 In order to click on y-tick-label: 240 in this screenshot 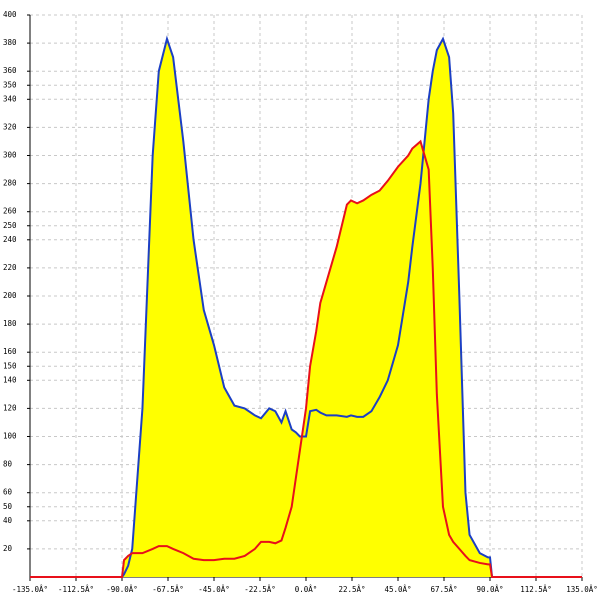, I will do `click(10, 239)`.